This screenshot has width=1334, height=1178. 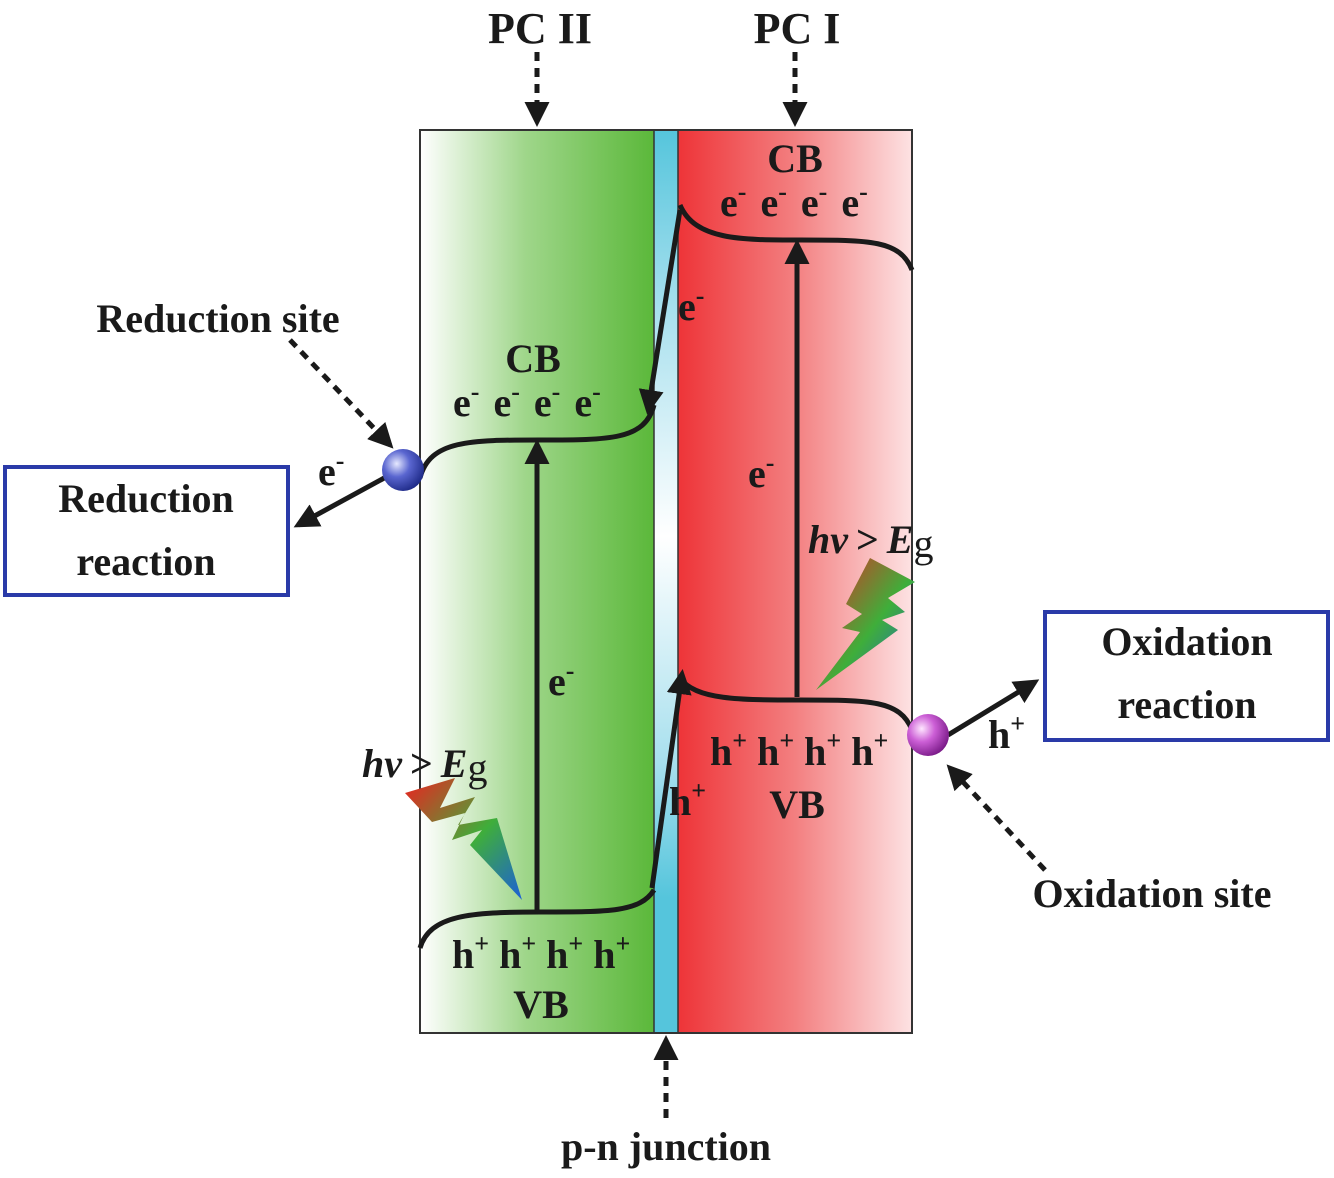 I want to click on pc2-label: PC II, so click(x=540, y=28).